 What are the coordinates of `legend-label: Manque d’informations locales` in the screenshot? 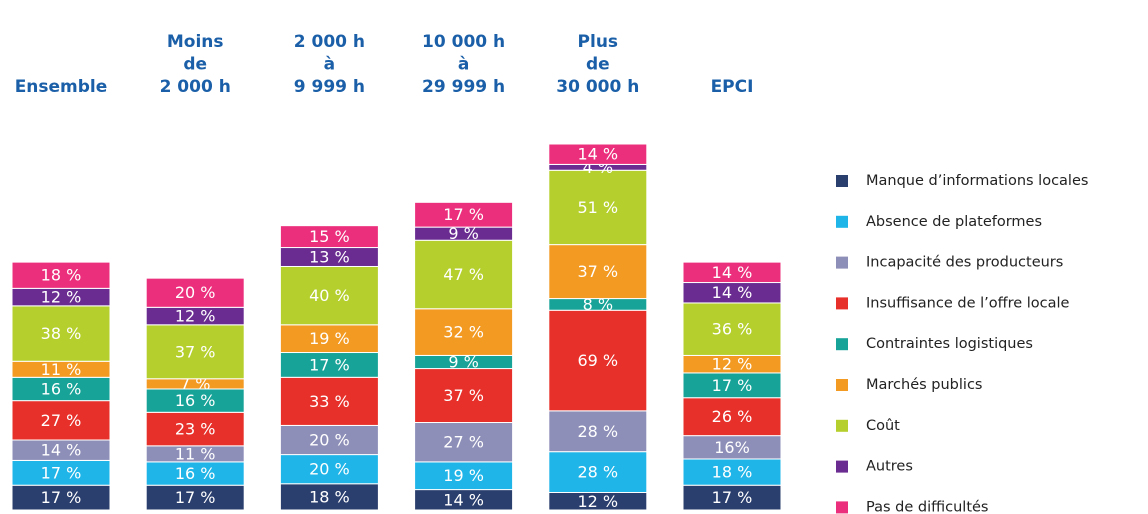 It's located at (977, 181).